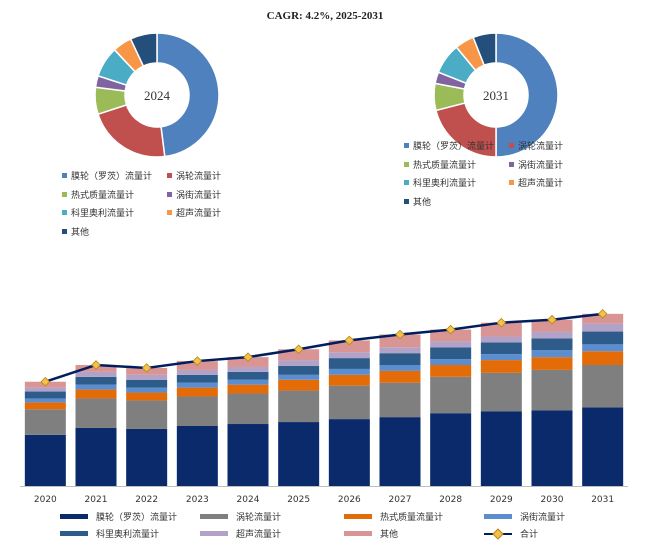 This screenshot has width=650, height=556. I want to click on total-marker-2031, so click(602, 314).